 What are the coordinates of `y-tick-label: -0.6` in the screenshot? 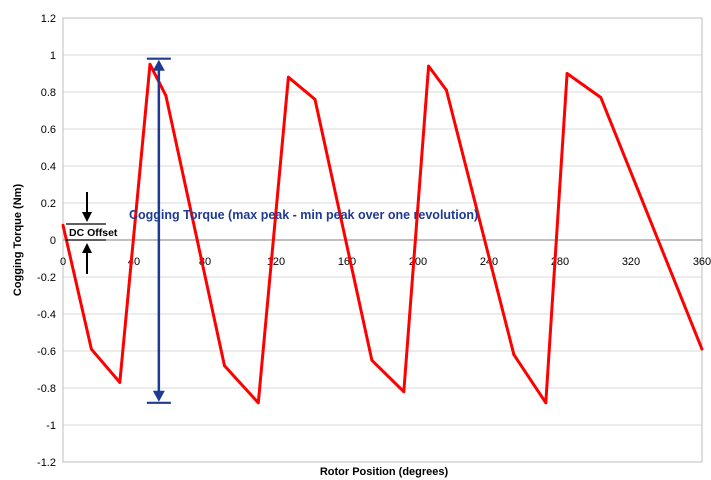 It's located at (46, 352).